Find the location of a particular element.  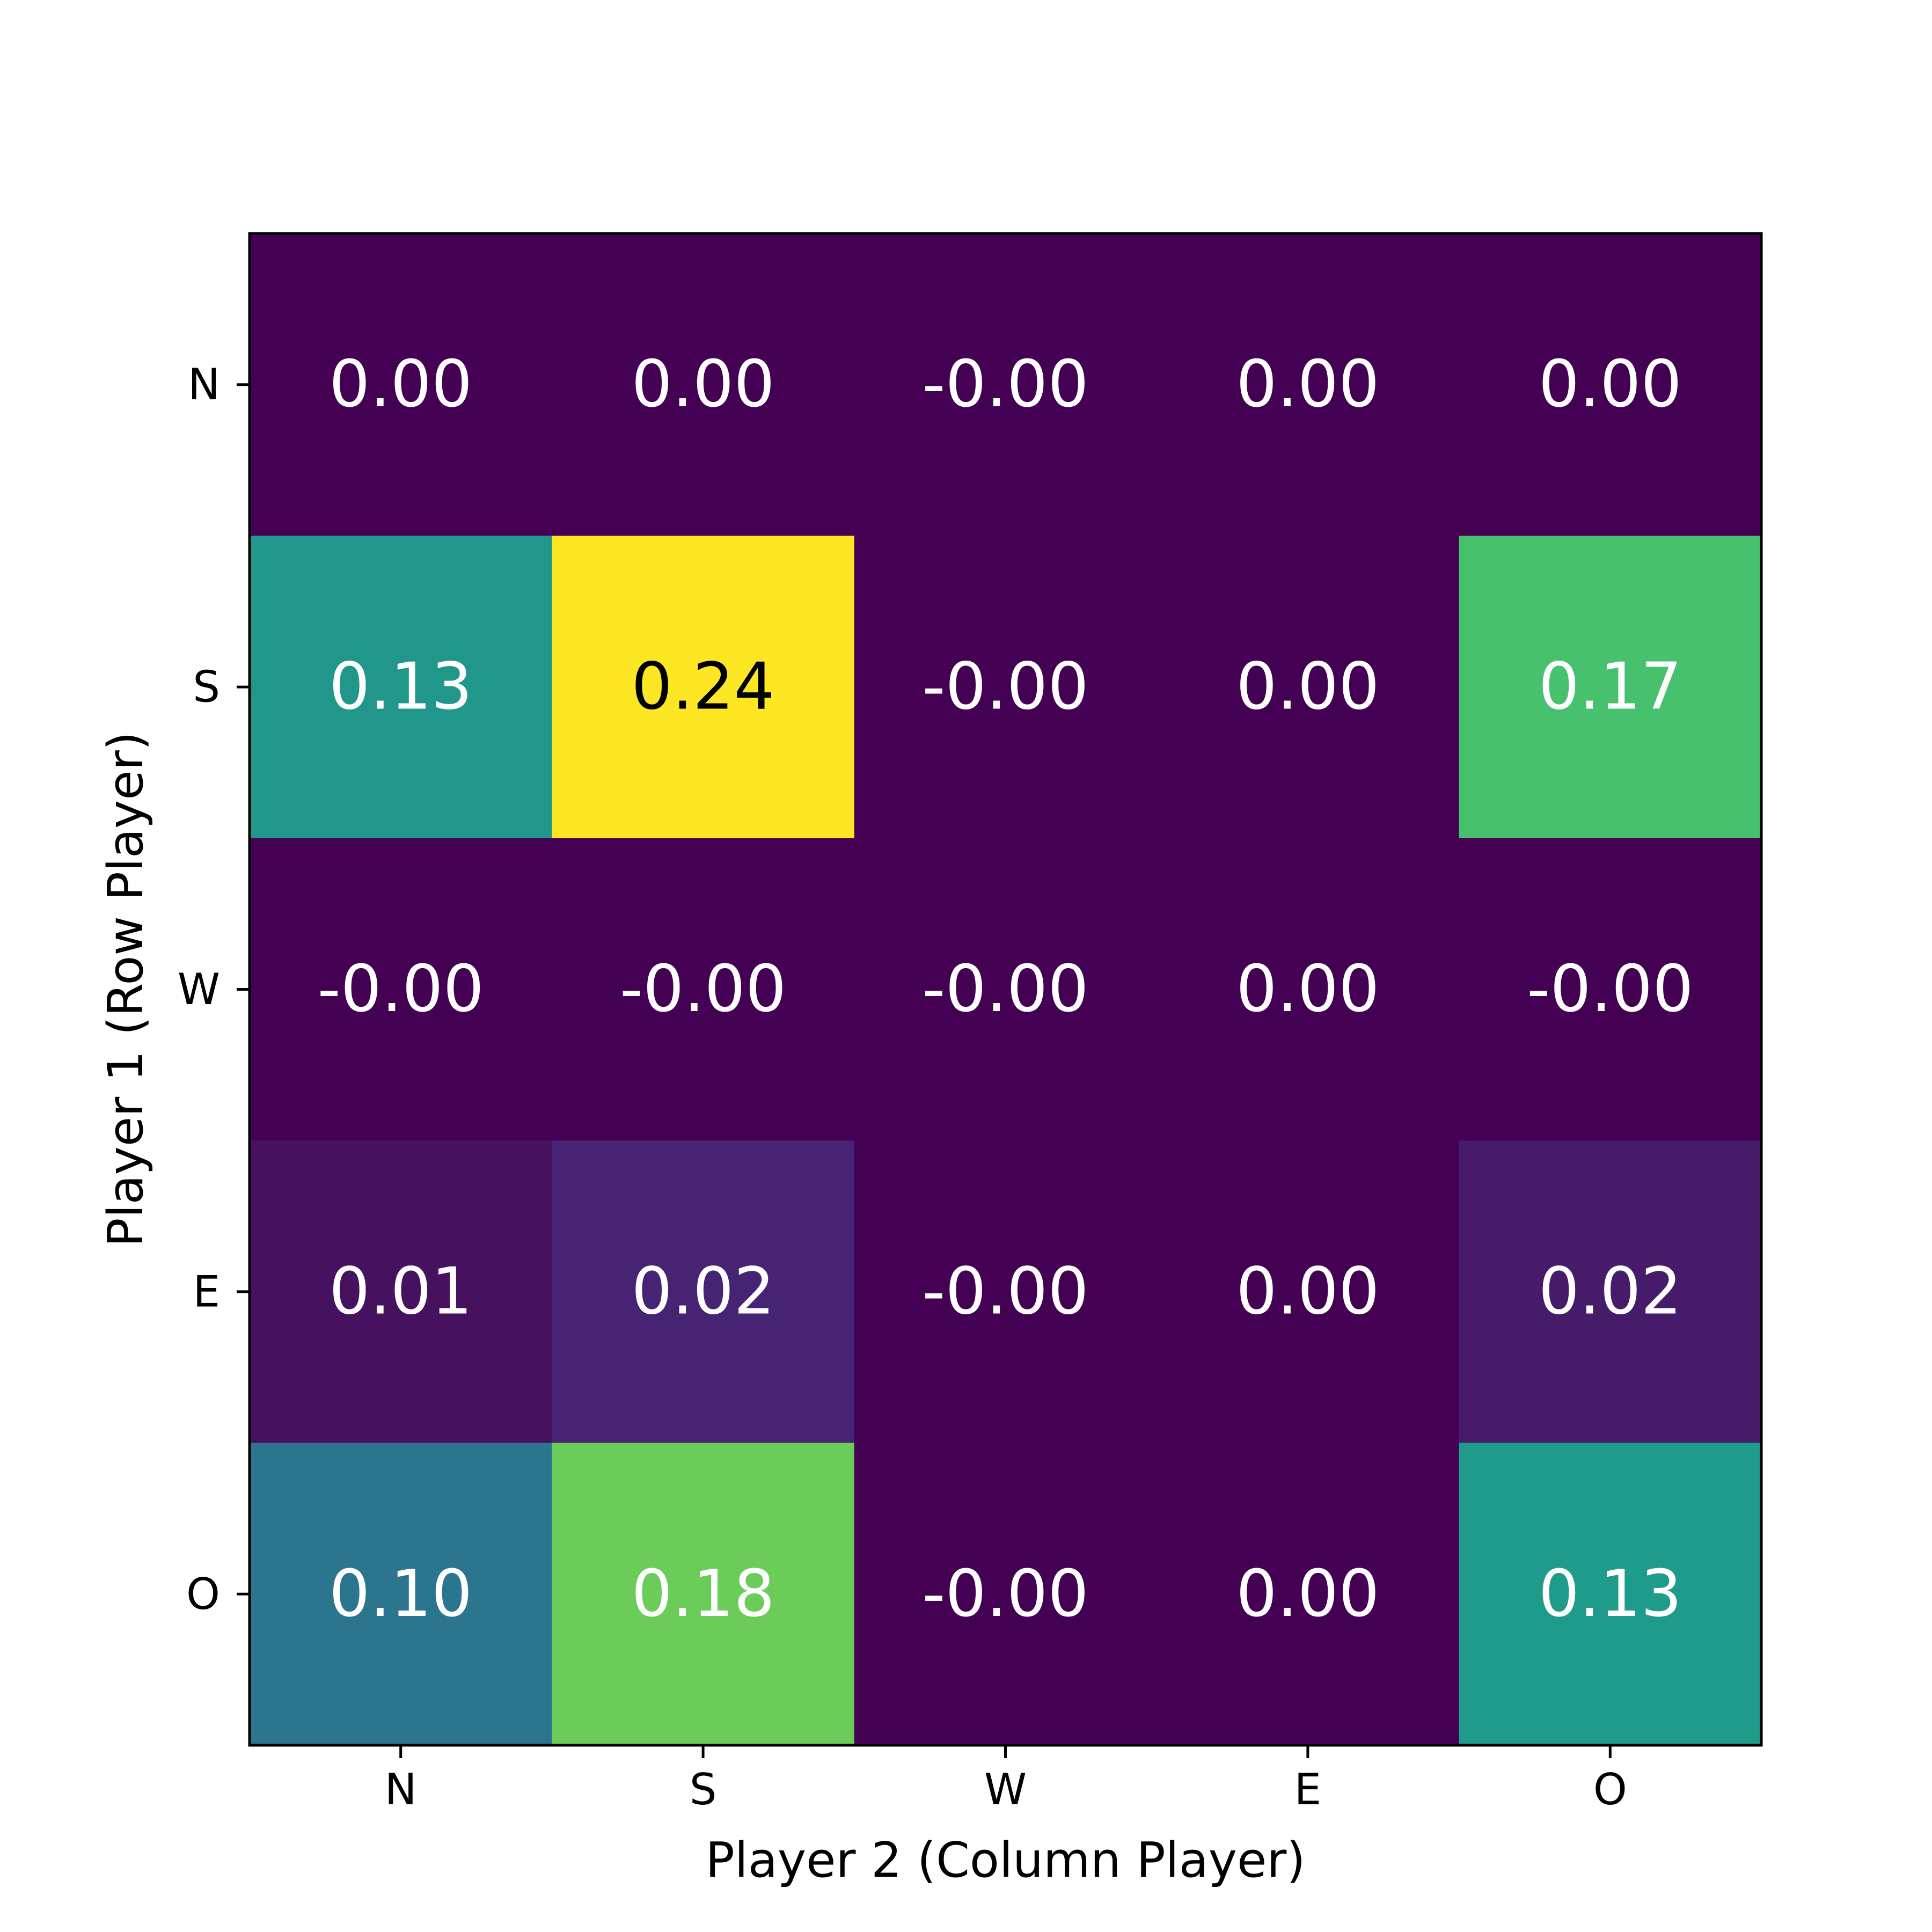

heatmap-cell-E-O is located at coordinates (1610, 1292).